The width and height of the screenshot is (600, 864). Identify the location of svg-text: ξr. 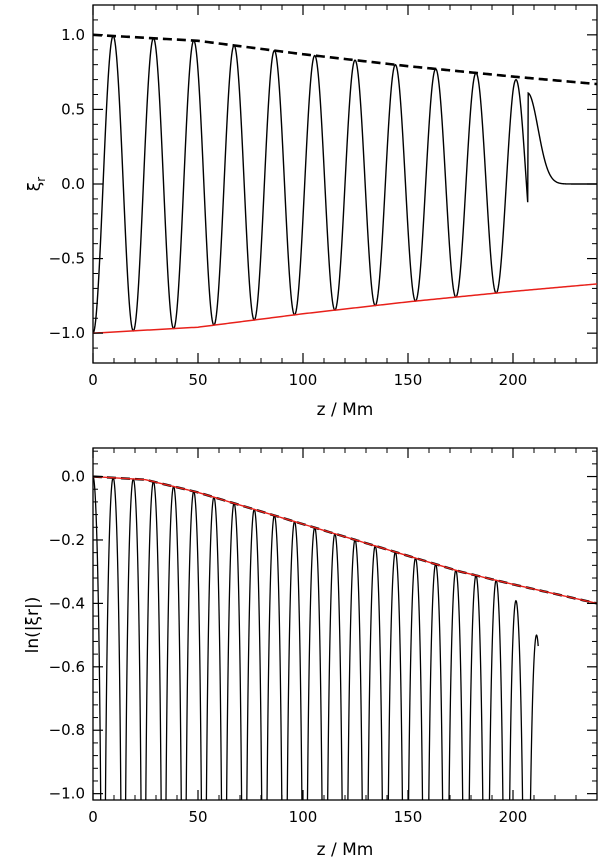
(36, 184).